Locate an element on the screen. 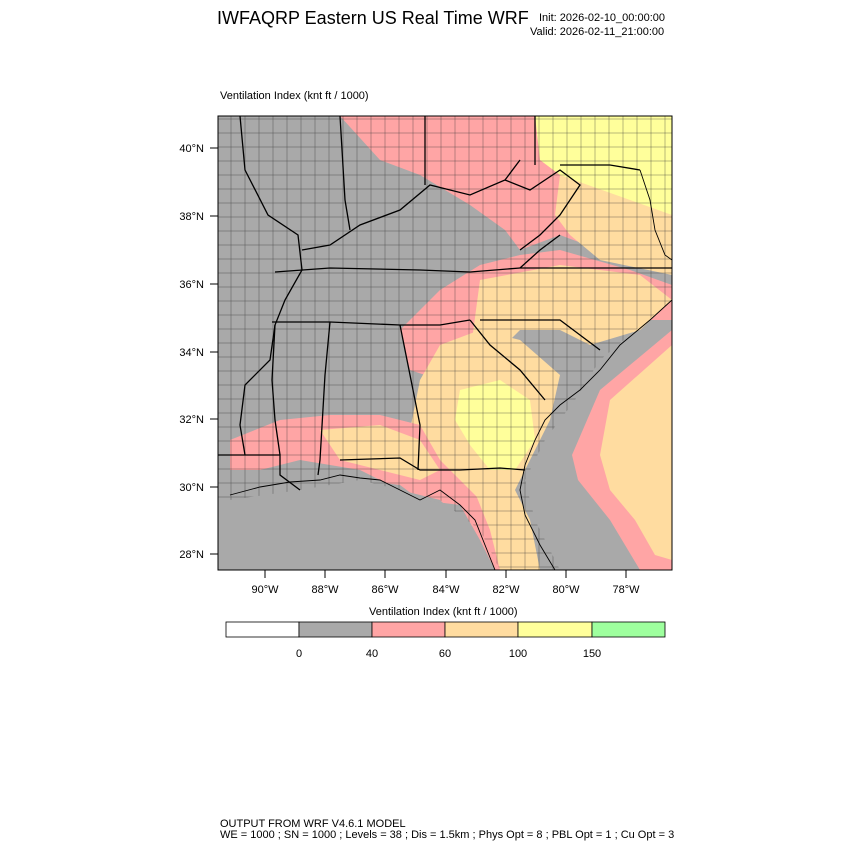 The image size is (850, 850). ohio-river is located at coordinates (411, 205).